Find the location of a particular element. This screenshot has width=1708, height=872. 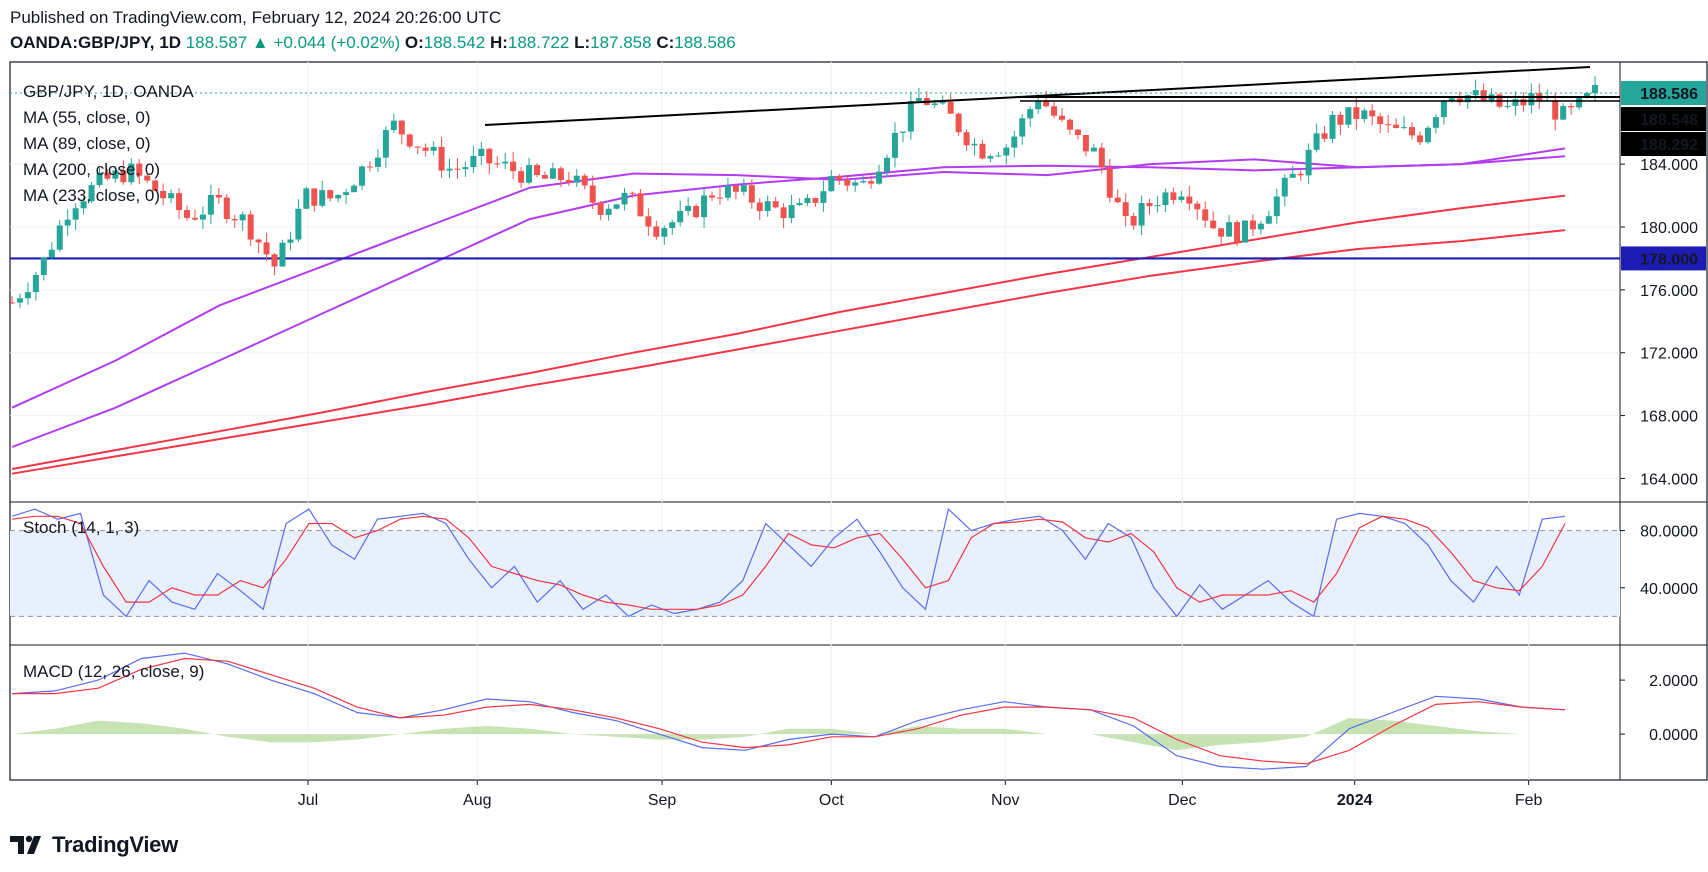

x-tick-label: 2024 is located at coordinates (1355, 800).